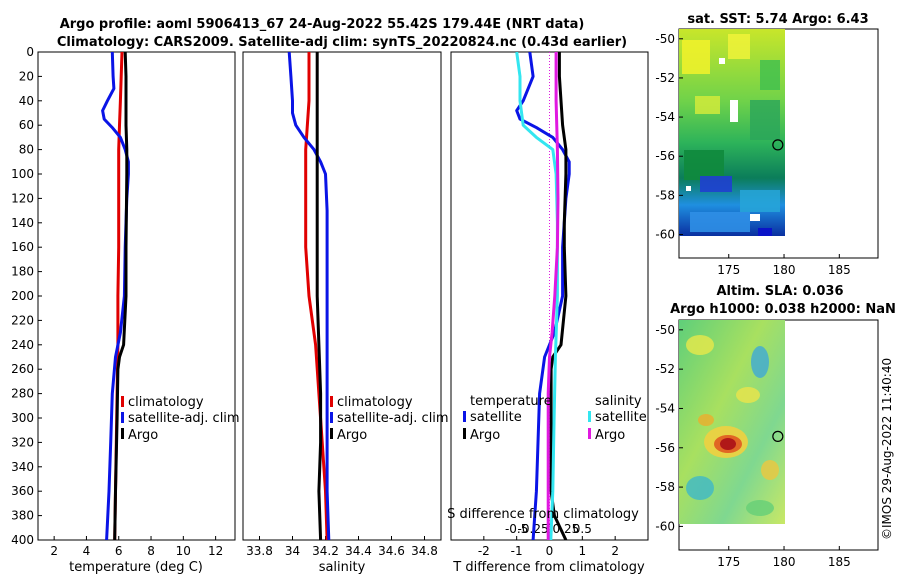 The image size is (900, 580). I want to click on x-tick-label: 33.8, so click(259, 551).